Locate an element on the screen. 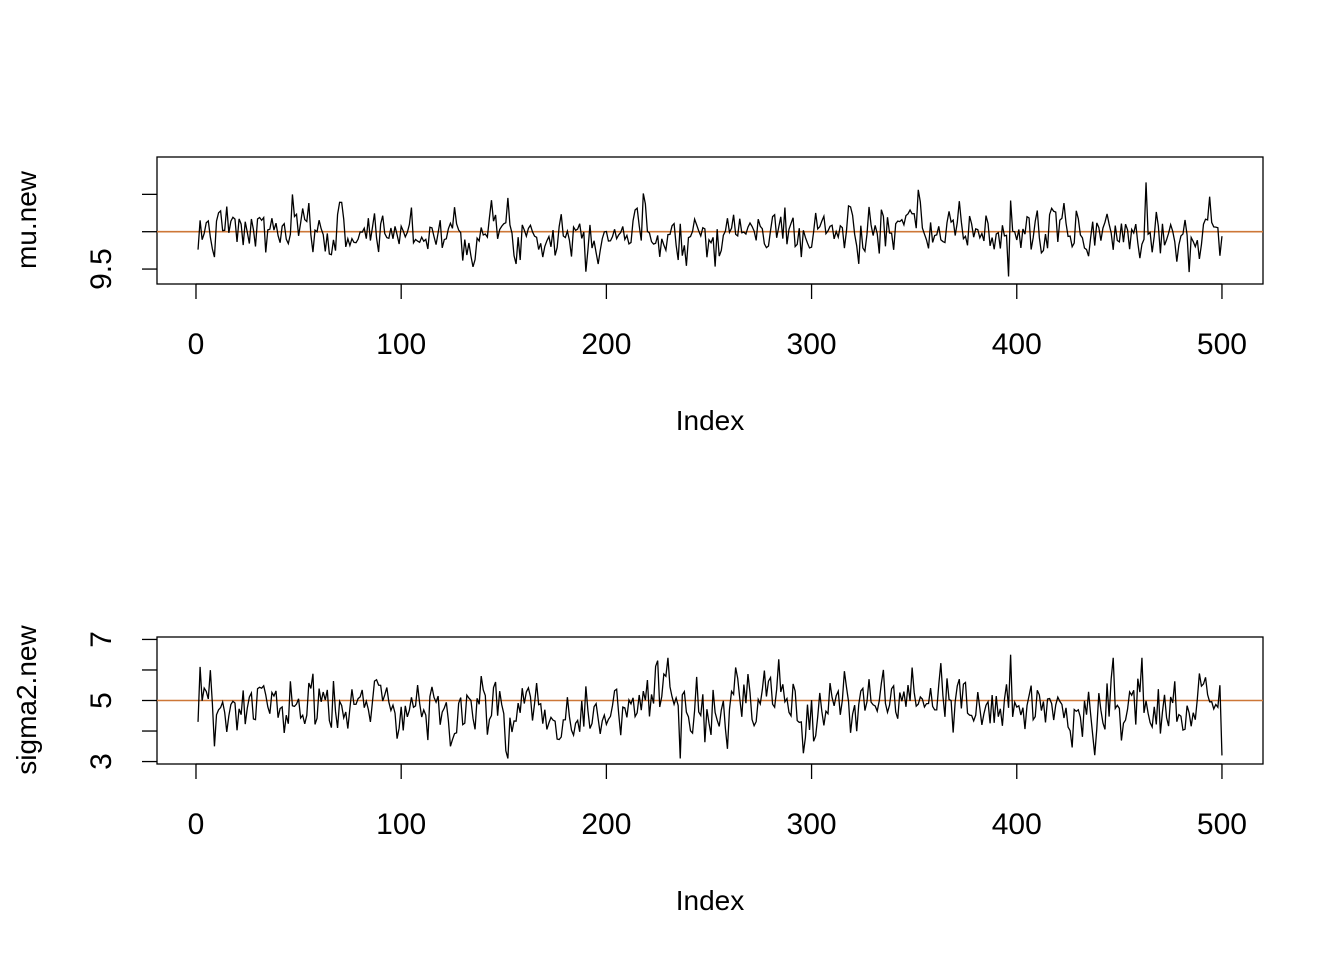 This screenshot has width=1344, height=960. sigma2-y-axis-label: sigma2.new is located at coordinates (26, 700).